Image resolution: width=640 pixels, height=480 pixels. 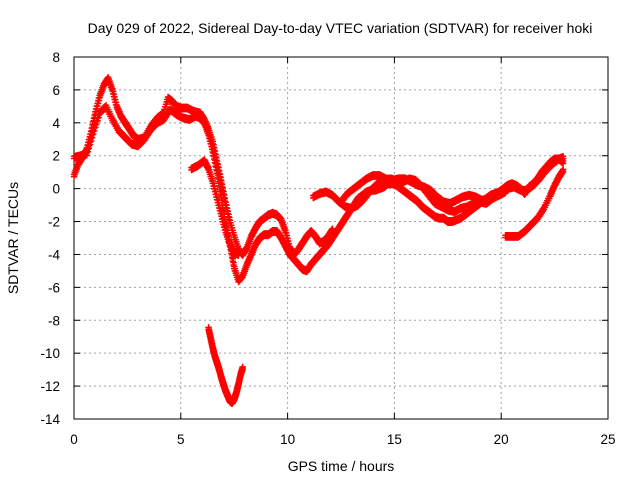 What do you see at coordinates (215, 207) in the screenshot?
I see `series-track-c` at bounding box center [215, 207].